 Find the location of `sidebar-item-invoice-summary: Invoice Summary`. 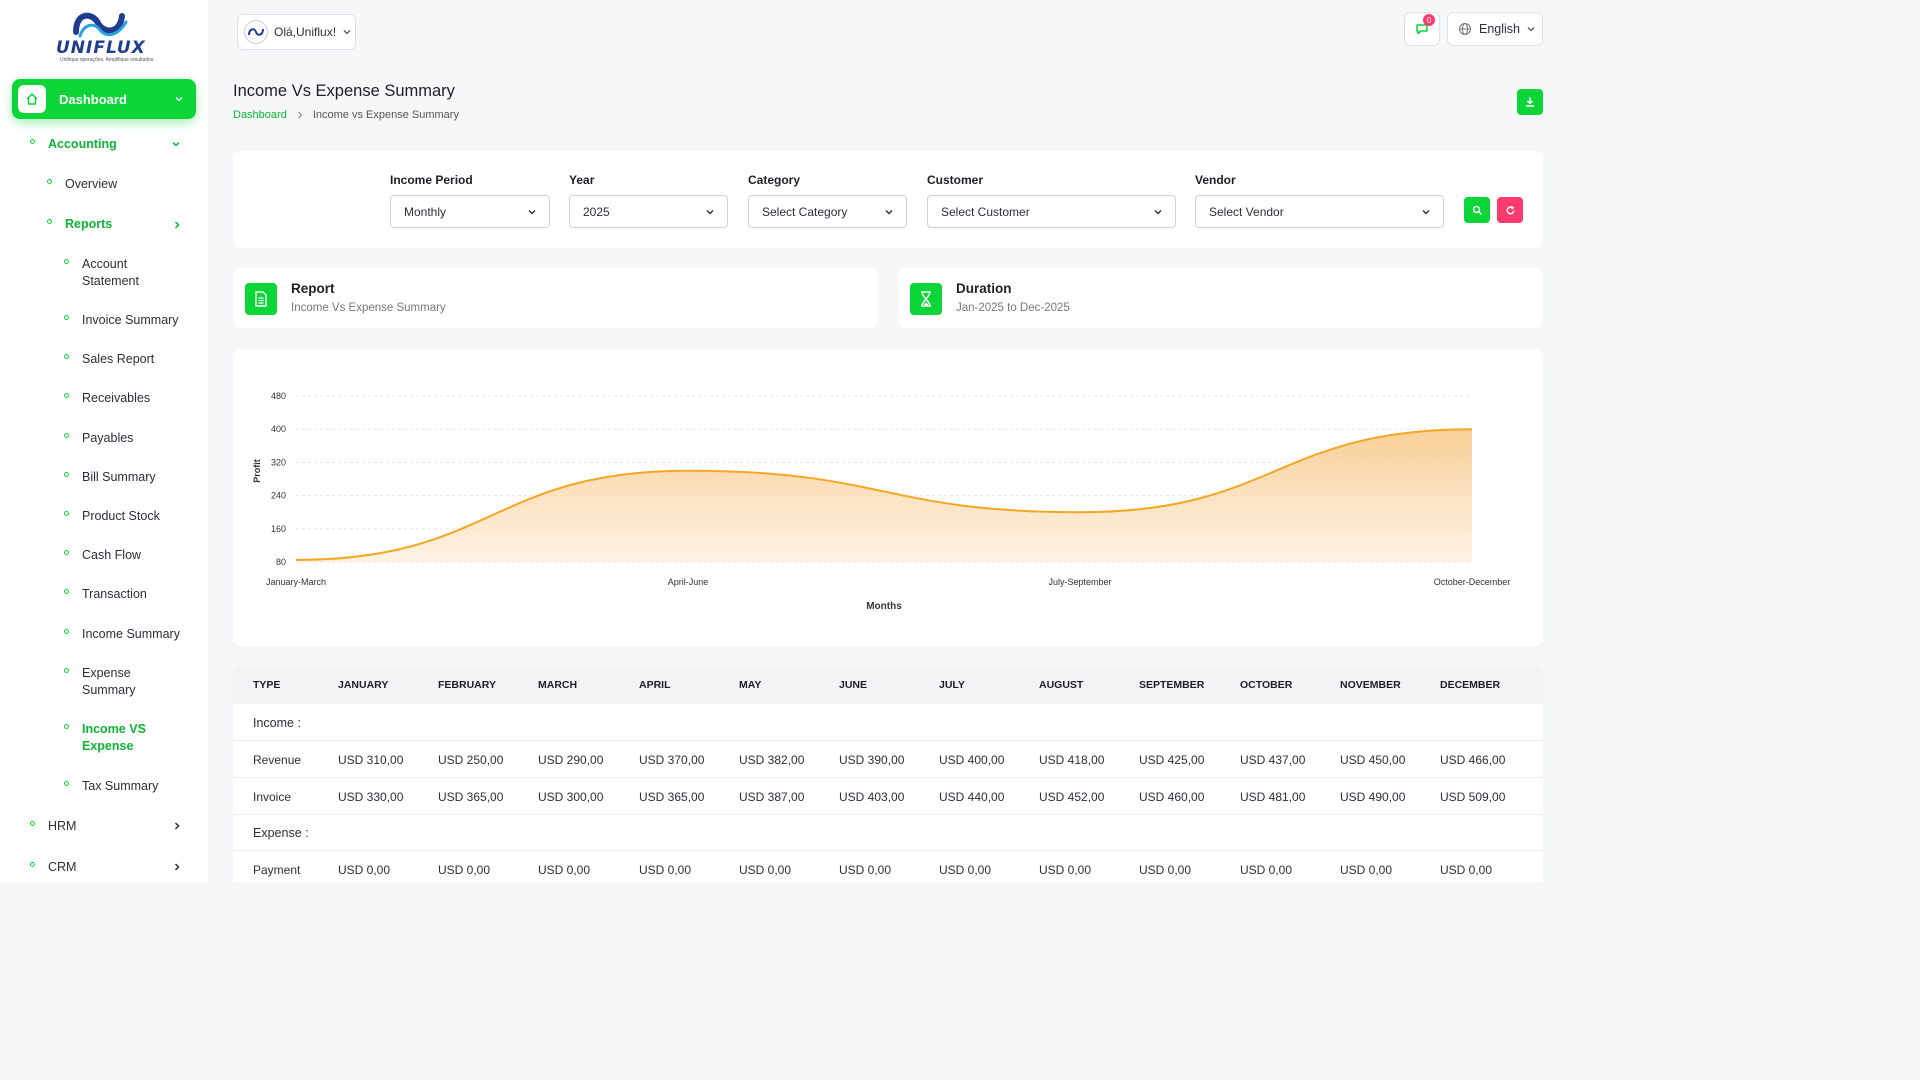

sidebar-item-invoice-summary: Invoice Summary is located at coordinates (121, 320).